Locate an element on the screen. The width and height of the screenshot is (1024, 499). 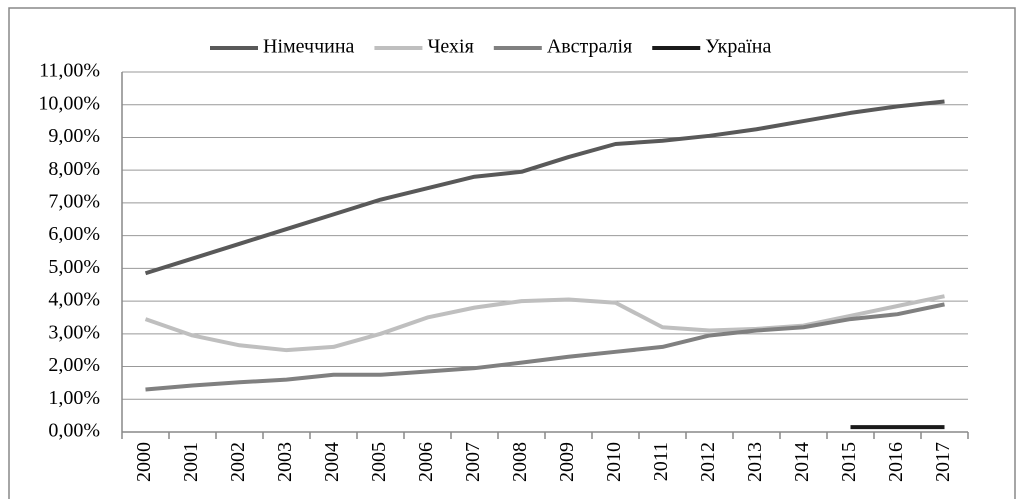
legend-label: Чехія is located at coordinates (450, 47).